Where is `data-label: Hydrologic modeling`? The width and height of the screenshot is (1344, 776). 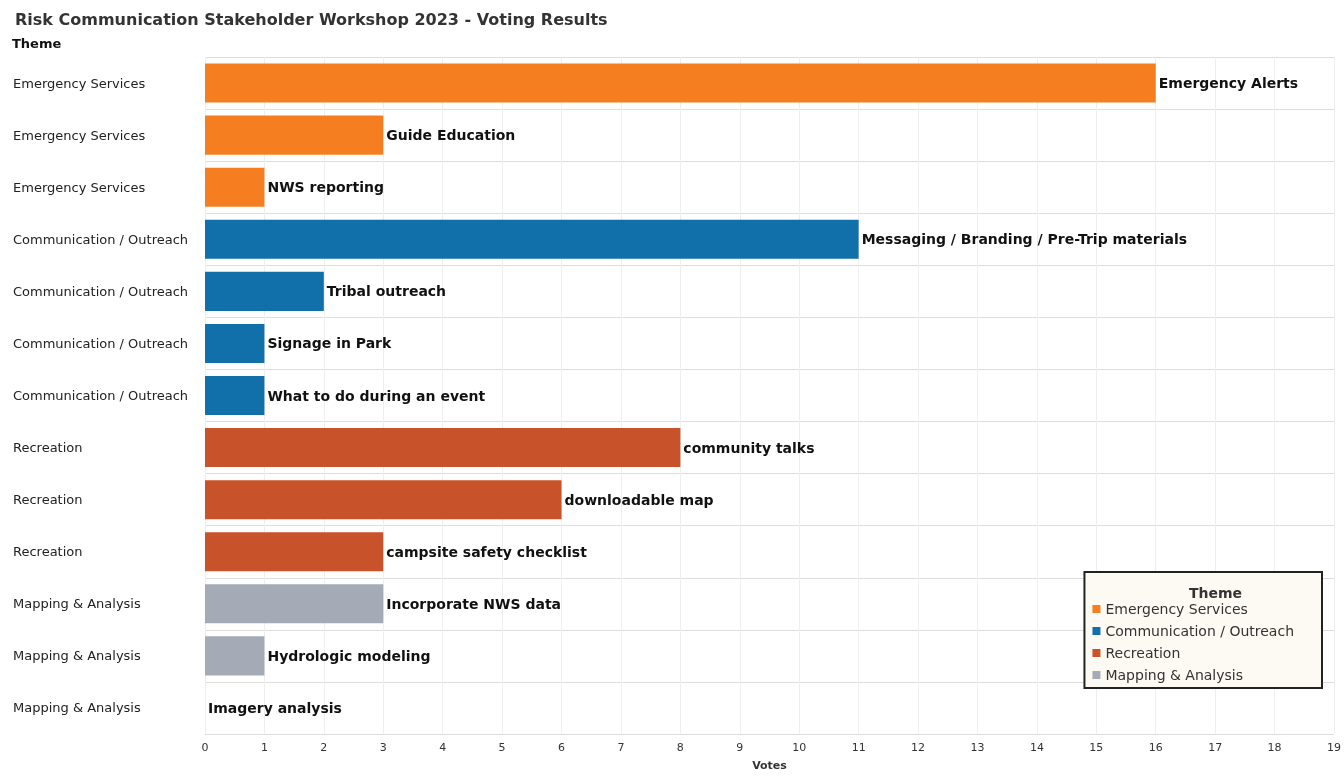 data-label: Hydrologic modeling is located at coordinates (349, 655).